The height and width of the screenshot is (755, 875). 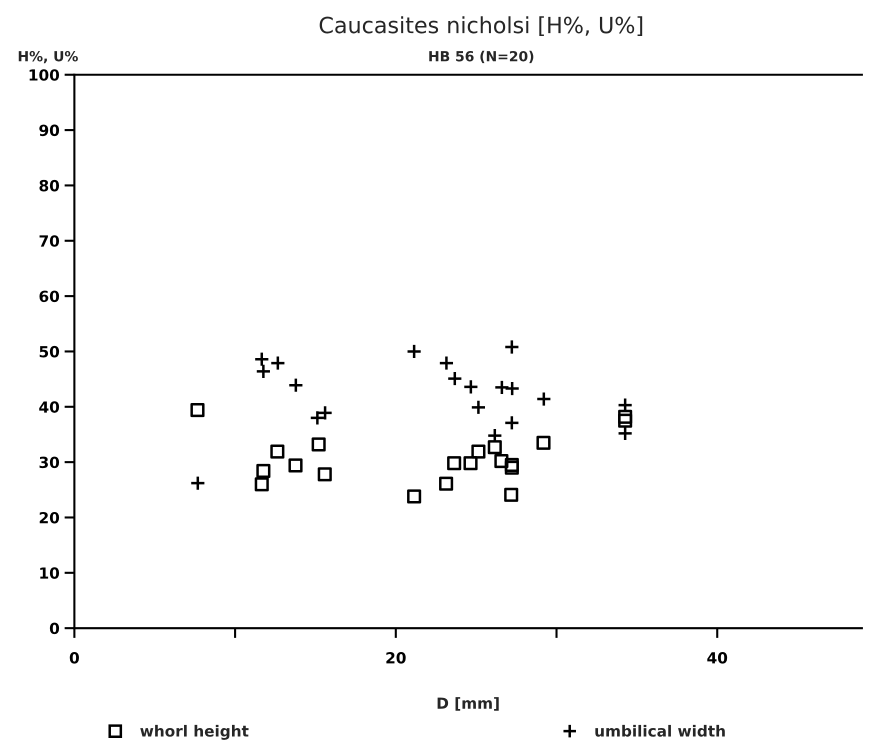 What do you see at coordinates (717, 658) in the screenshot?
I see `x-tick-label: 40` at bounding box center [717, 658].